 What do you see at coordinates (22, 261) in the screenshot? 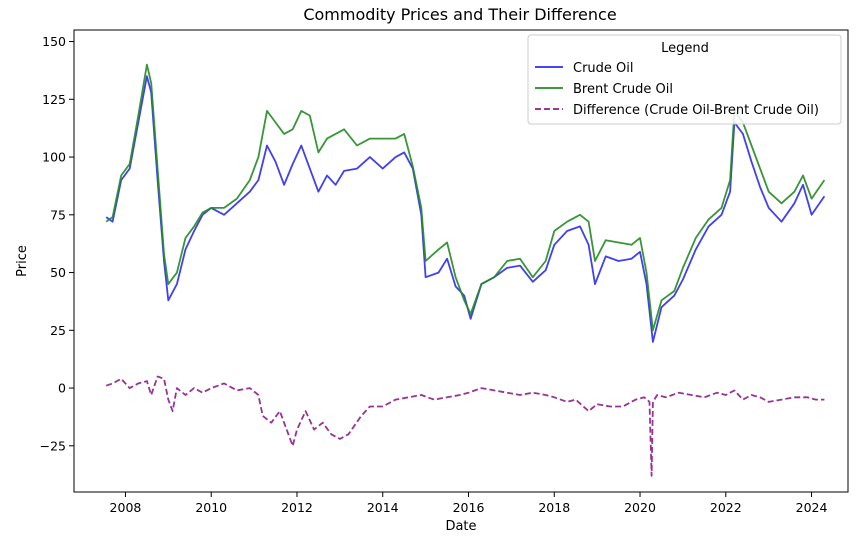
I see `y-axis-title: Price` at bounding box center [22, 261].